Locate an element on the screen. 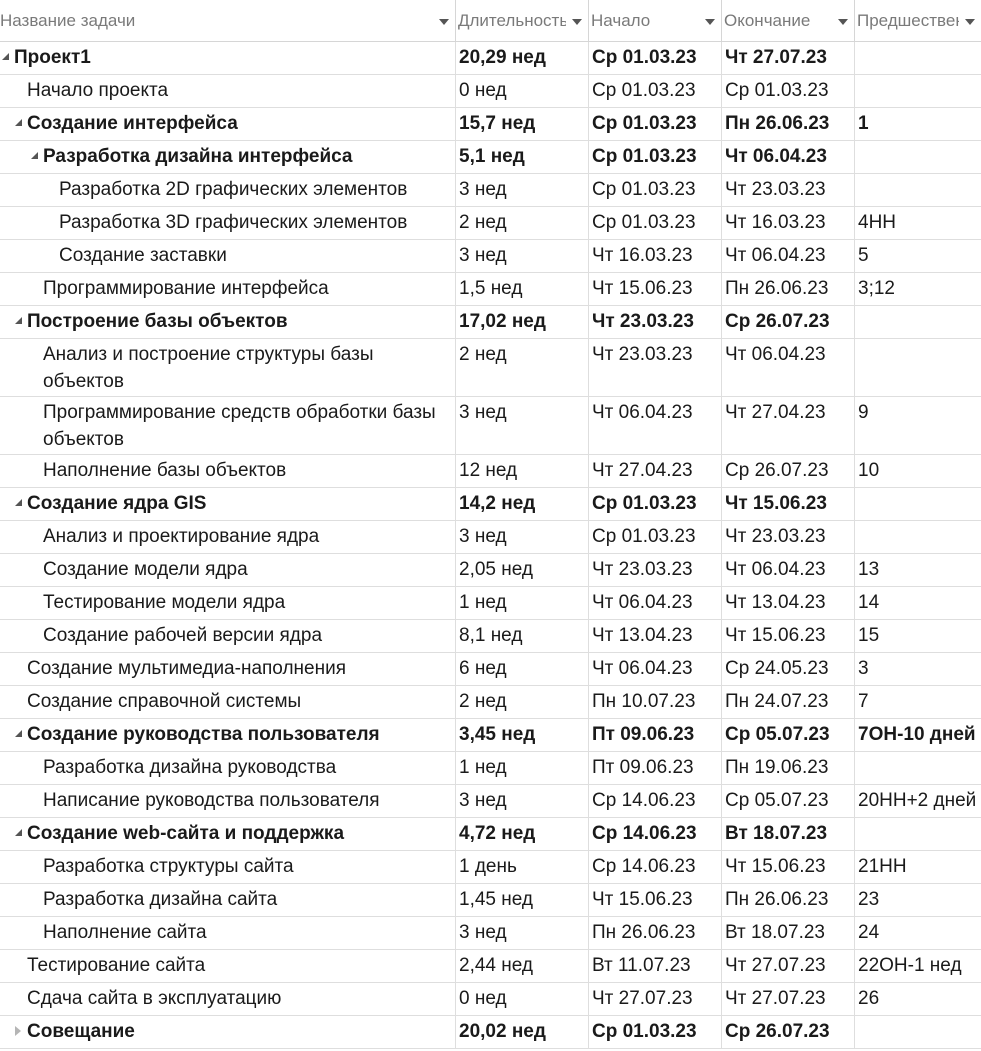 The height and width of the screenshot is (1051, 981). start-cell: Пн 26.06.23 is located at coordinates (655, 933).